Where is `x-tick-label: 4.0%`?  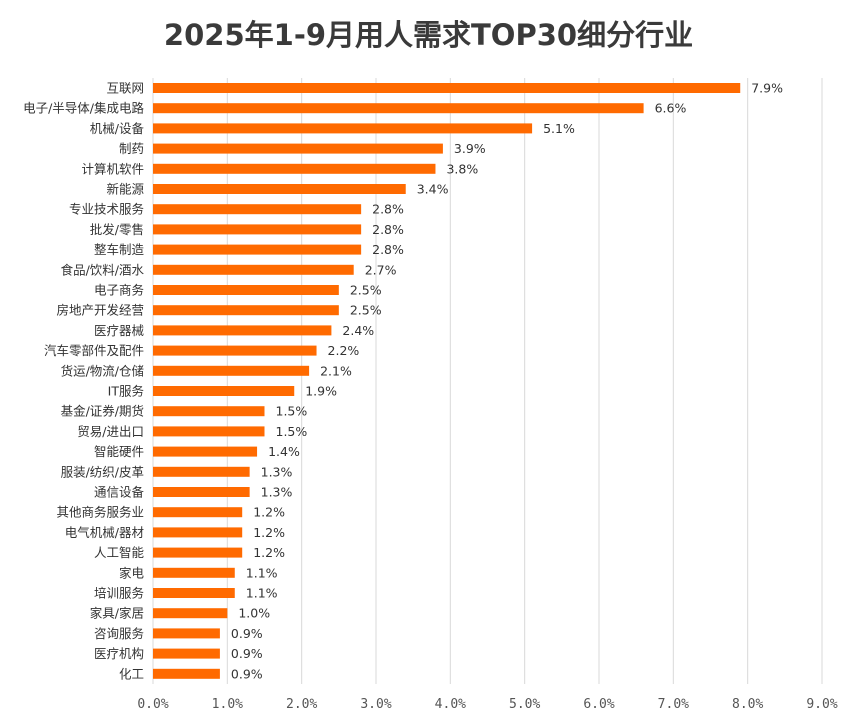
x-tick-label: 4.0% is located at coordinates (450, 704).